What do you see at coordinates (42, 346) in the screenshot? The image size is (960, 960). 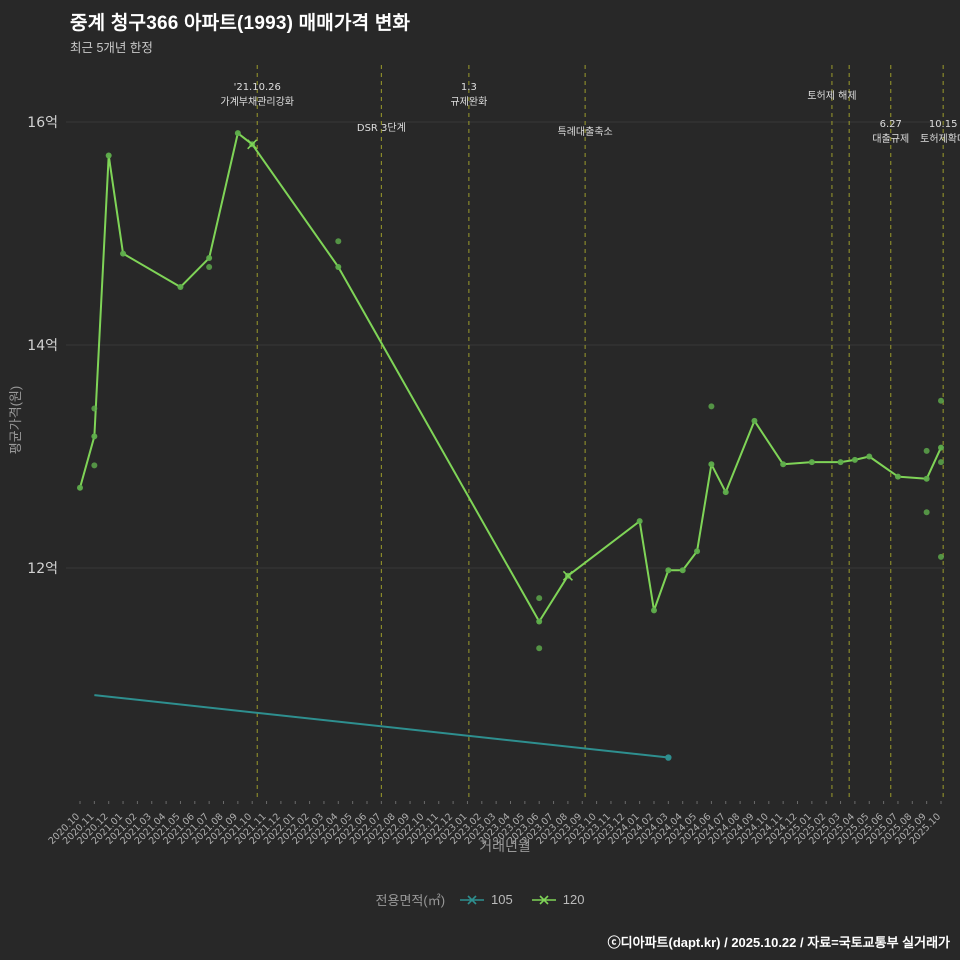 I see `y-tick-label: 14억` at bounding box center [42, 346].